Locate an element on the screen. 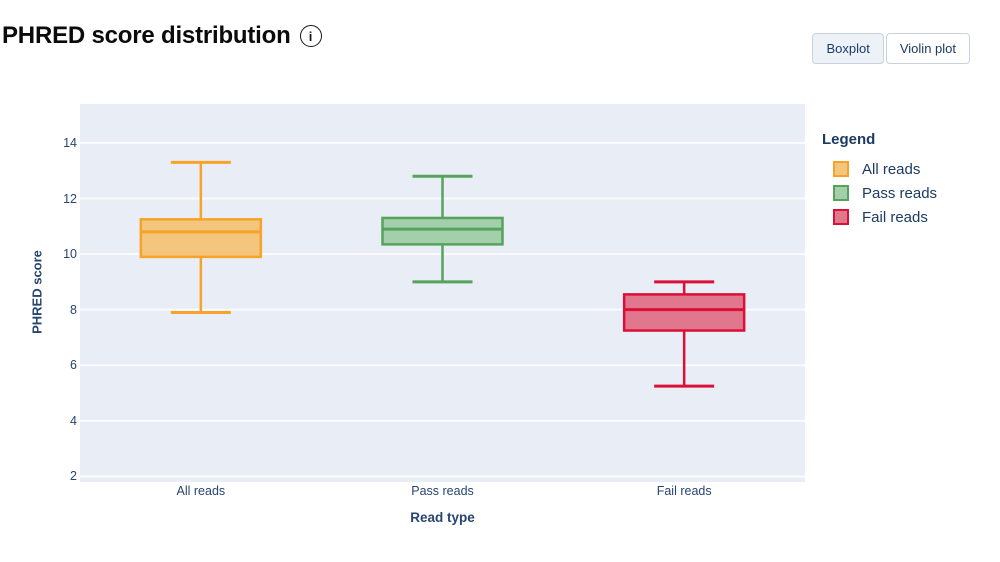  boxplot-button: Boxplot is located at coordinates (848, 48).